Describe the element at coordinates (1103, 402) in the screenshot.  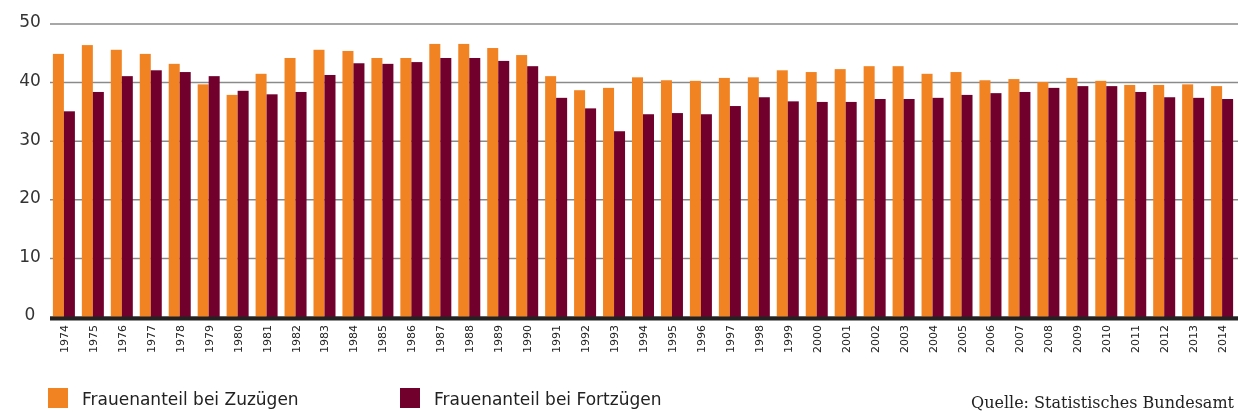
I see `source-note: Quelle: Statistisches Bundesamt` at that location.